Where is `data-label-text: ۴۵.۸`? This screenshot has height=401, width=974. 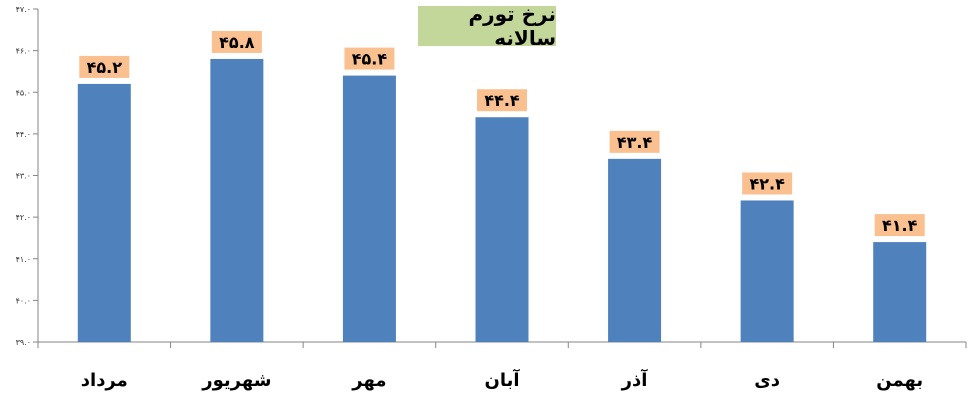 data-label-text: ۴۵.۸ is located at coordinates (237, 42).